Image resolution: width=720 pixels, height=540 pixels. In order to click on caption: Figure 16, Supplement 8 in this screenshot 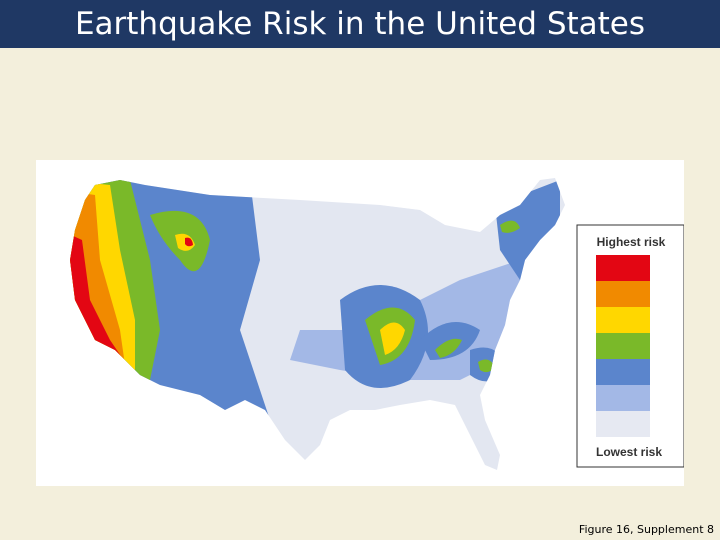, I will do `click(646, 529)`.